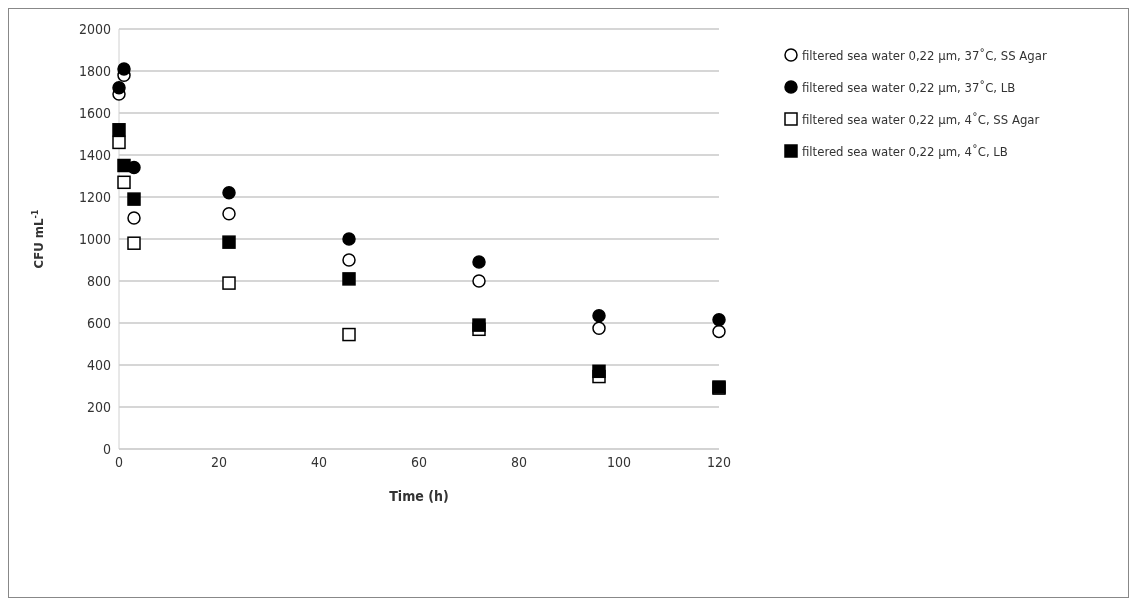 This screenshot has height=606, width=1137. What do you see at coordinates (98, 364) in the screenshot?
I see `y-tick-label: 400` at bounding box center [98, 364].